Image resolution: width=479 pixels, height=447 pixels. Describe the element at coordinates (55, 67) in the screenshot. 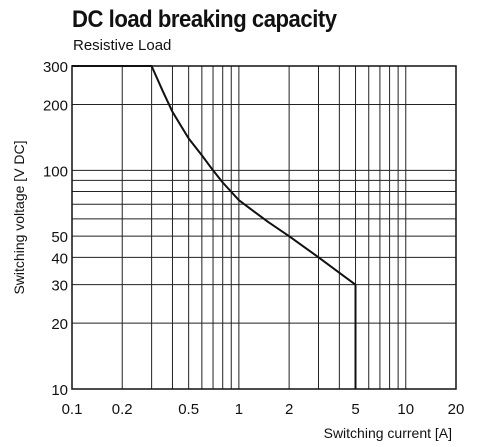

I see `y-tick-label: 300` at that location.